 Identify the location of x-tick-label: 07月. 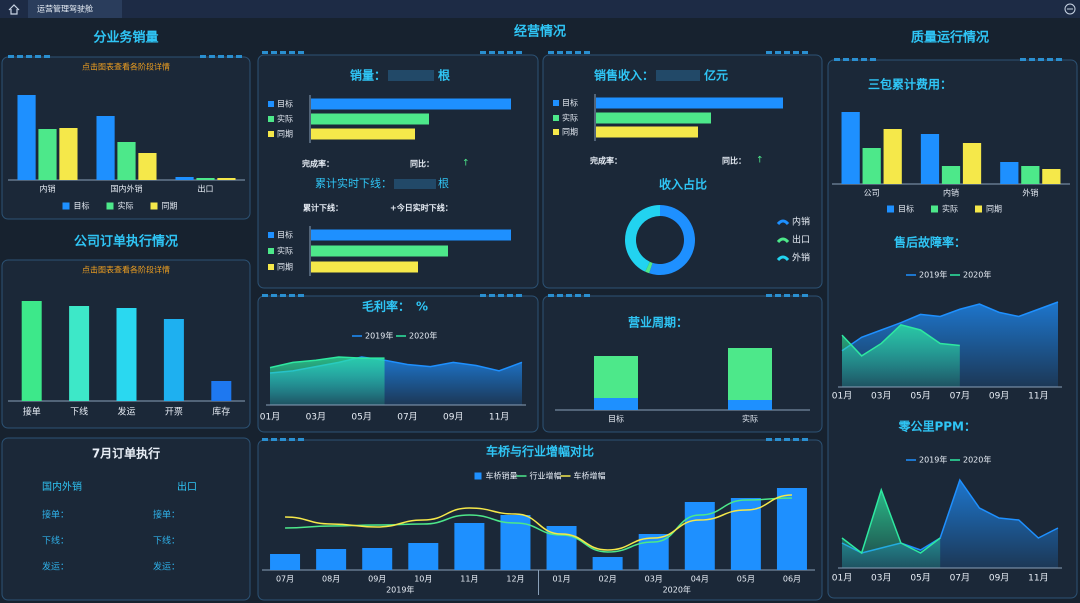
(407, 417).